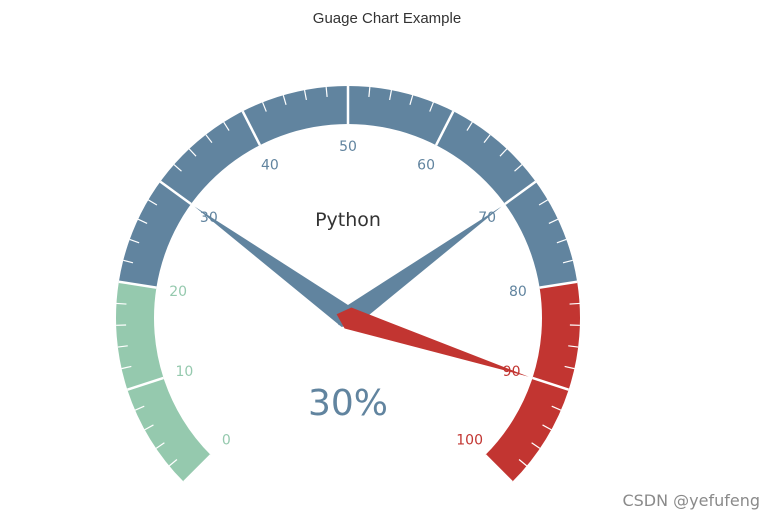  Describe the element at coordinates (691, 500) in the screenshot. I see `watermark: CSDN @yefufeng` at that location.